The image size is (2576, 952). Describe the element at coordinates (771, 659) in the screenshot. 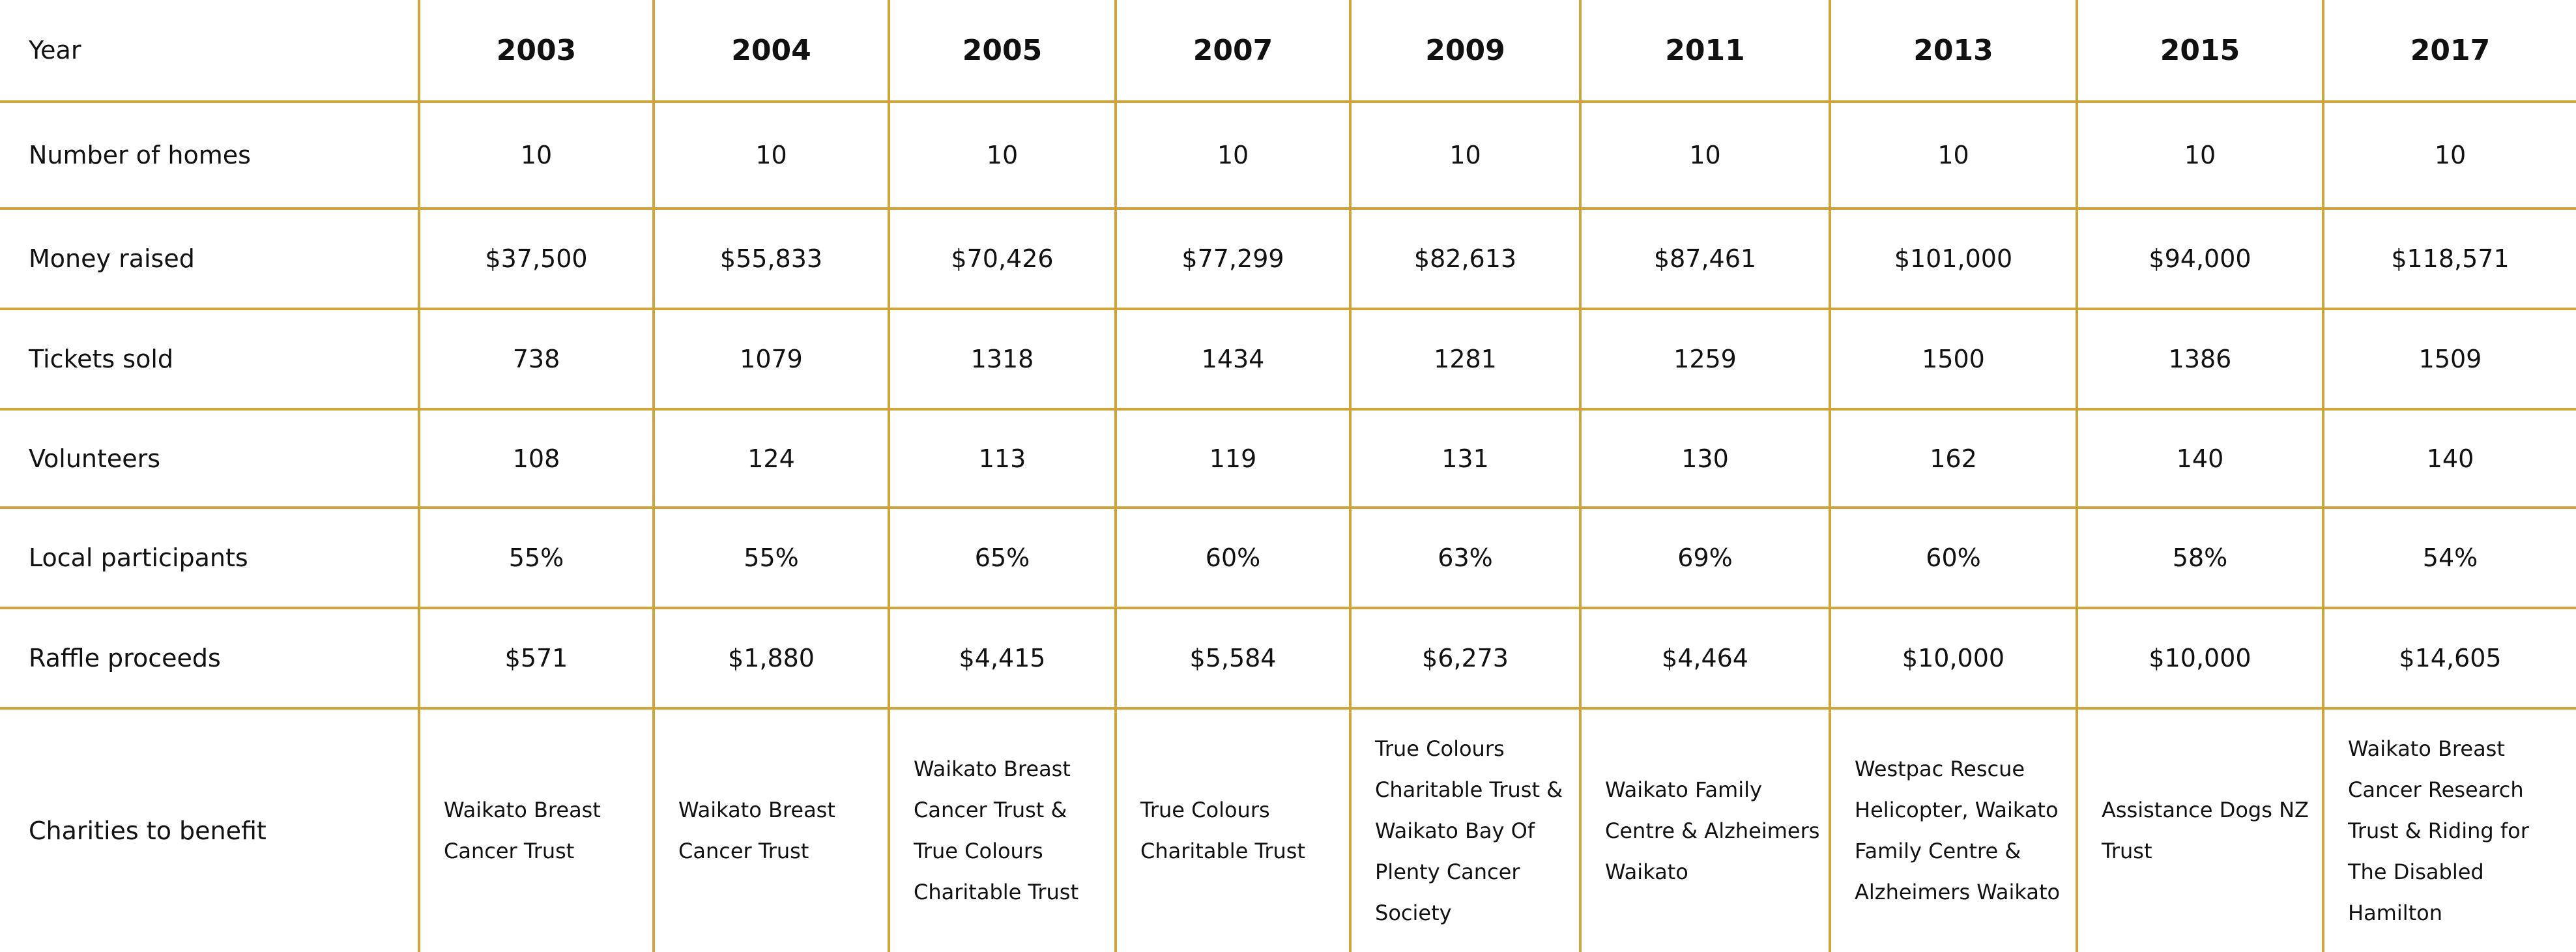

I see `table-cell: $1,880` at that location.